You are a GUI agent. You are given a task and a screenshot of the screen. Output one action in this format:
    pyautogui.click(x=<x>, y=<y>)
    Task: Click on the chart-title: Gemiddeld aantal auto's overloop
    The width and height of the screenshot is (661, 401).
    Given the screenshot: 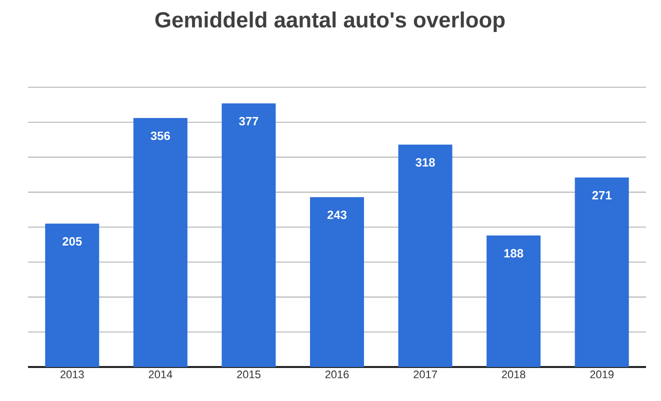 What is the action you would take?
    pyautogui.click(x=330, y=22)
    